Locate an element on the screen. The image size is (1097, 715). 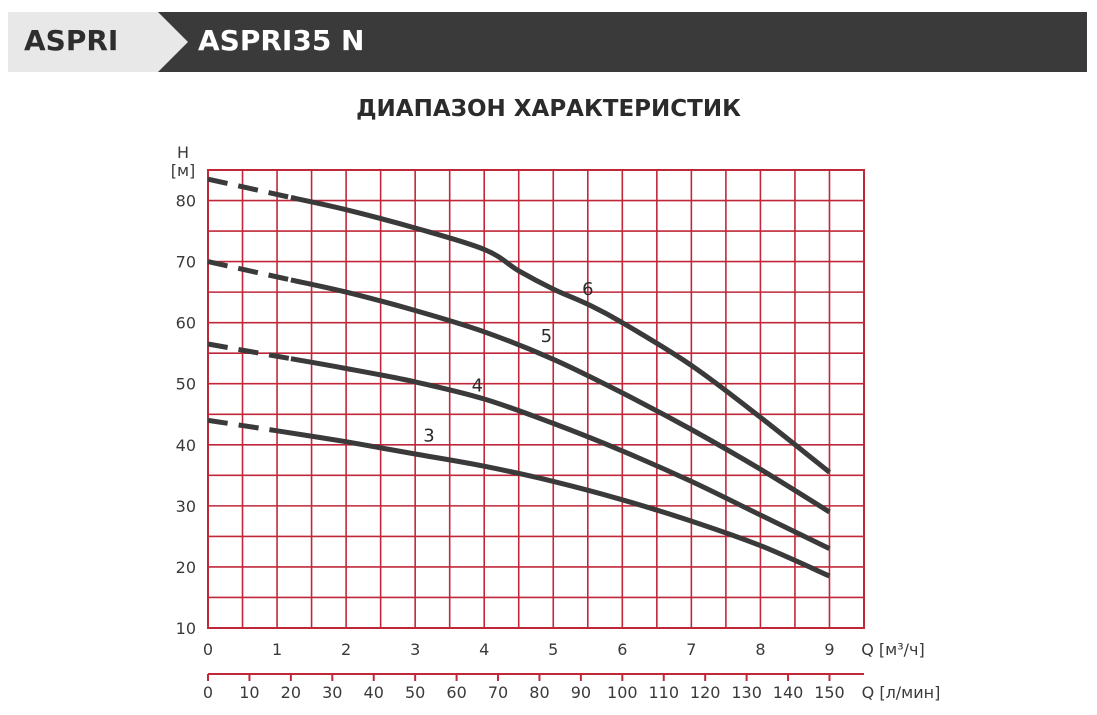
curve-label-5: 5 is located at coordinates (546, 336).